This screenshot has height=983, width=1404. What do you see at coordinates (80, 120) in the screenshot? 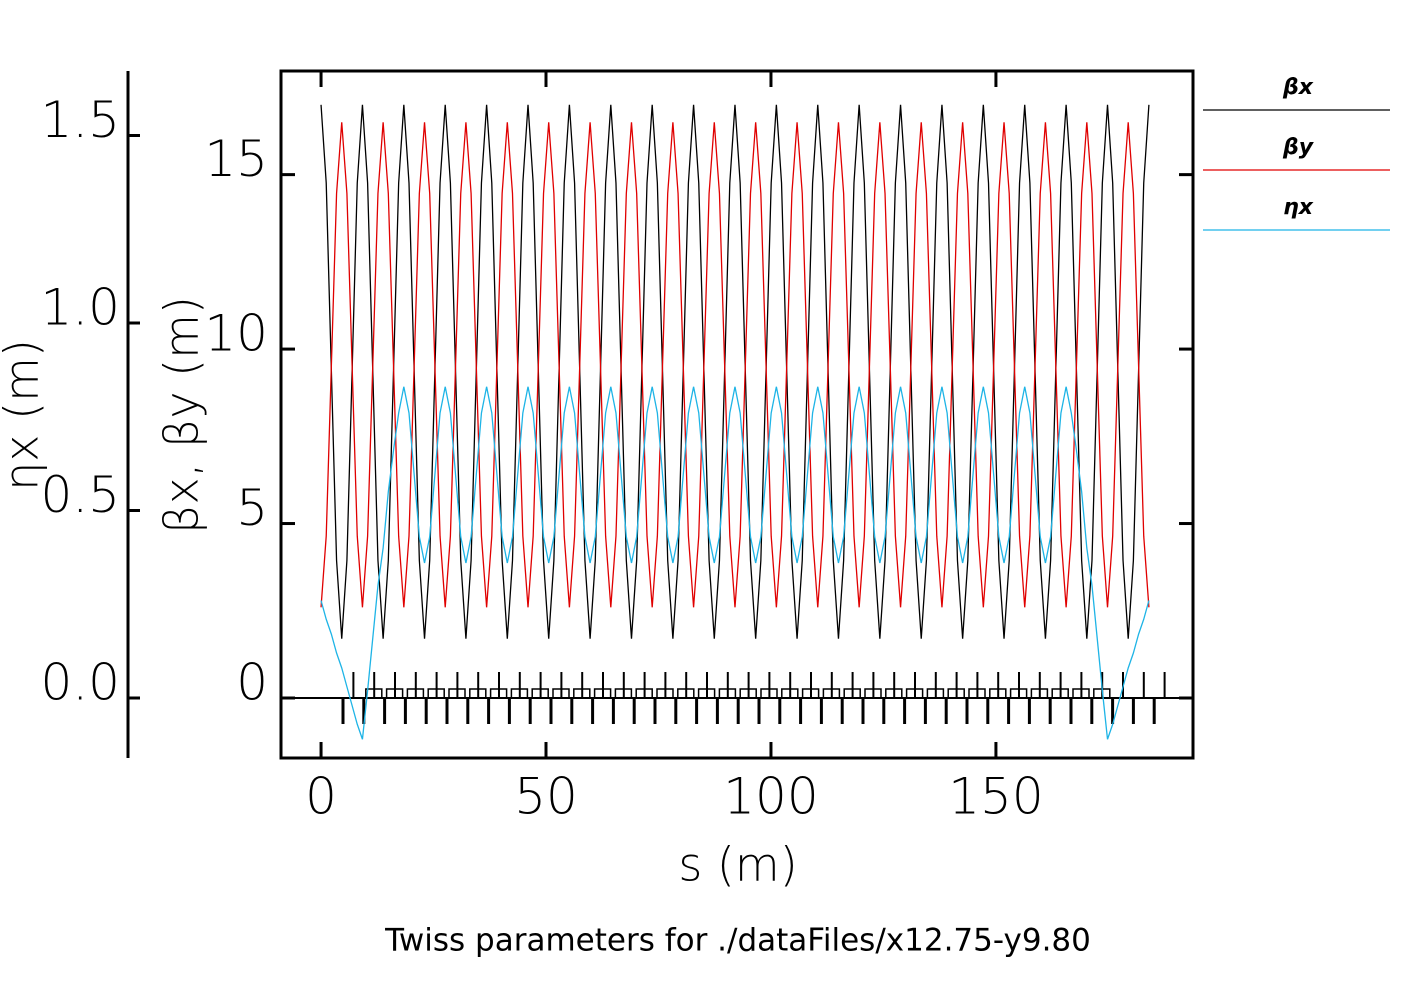
I see `y2-tick-label: 1.5` at bounding box center [80, 120].